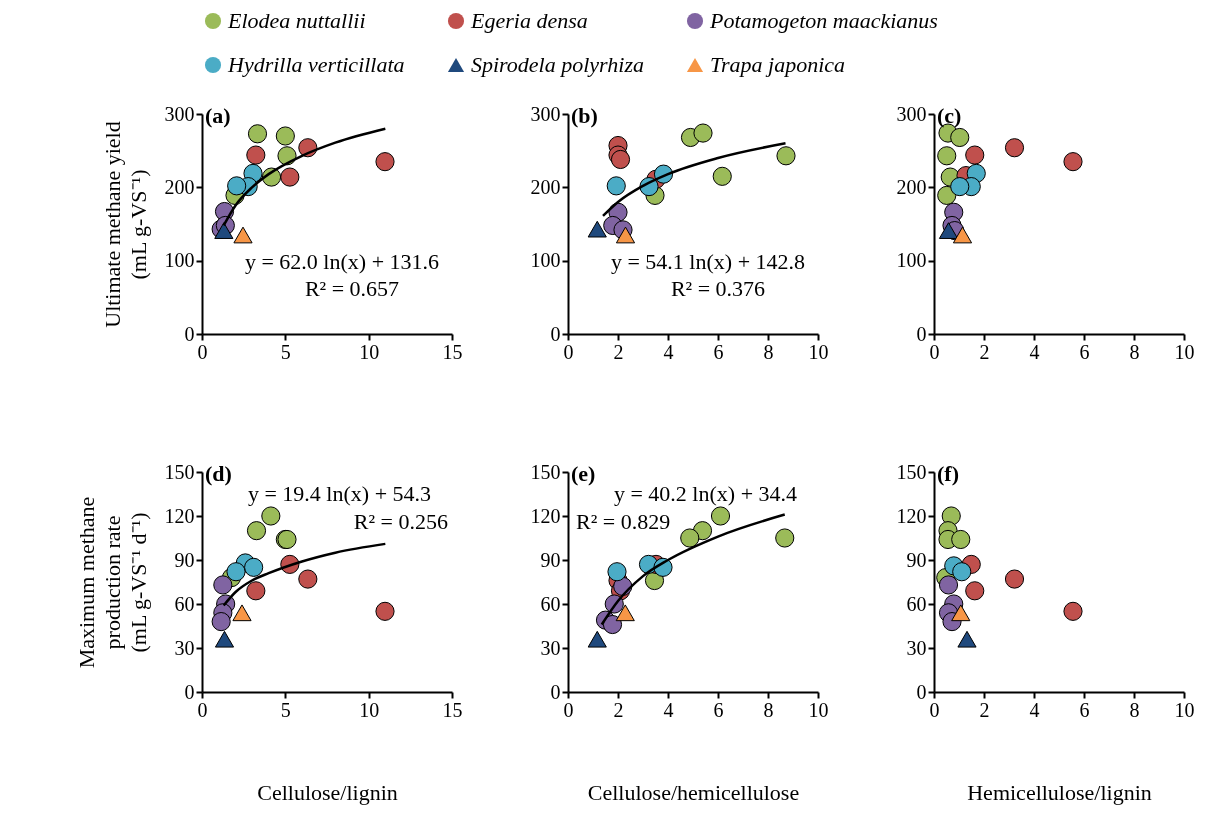 The image size is (1229, 837). Describe the element at coordinates (823, 20) in the screenshot. I see `legend-label: Potamogeton maackianus` at that location.